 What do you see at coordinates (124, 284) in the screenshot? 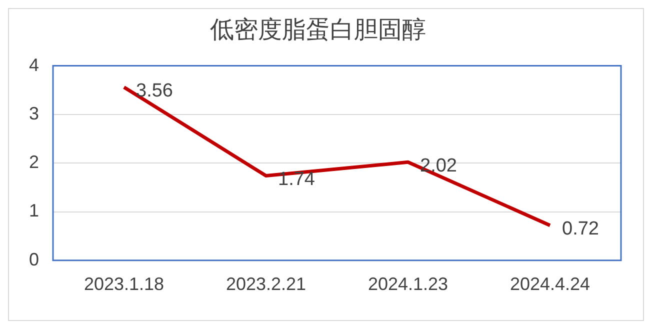
I see `x-tick-label: 2023.1.18` at bounding box center [124, 284].